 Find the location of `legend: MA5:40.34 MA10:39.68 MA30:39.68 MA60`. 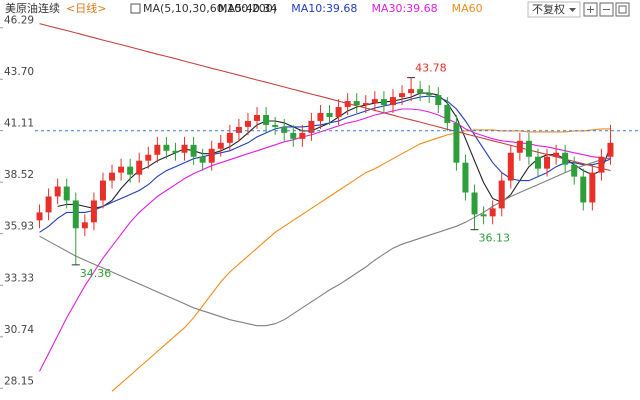

legend: MA5:40.34 MA10:39.68 MA30:39.68 MA60 is located at coordinates (350, 8).